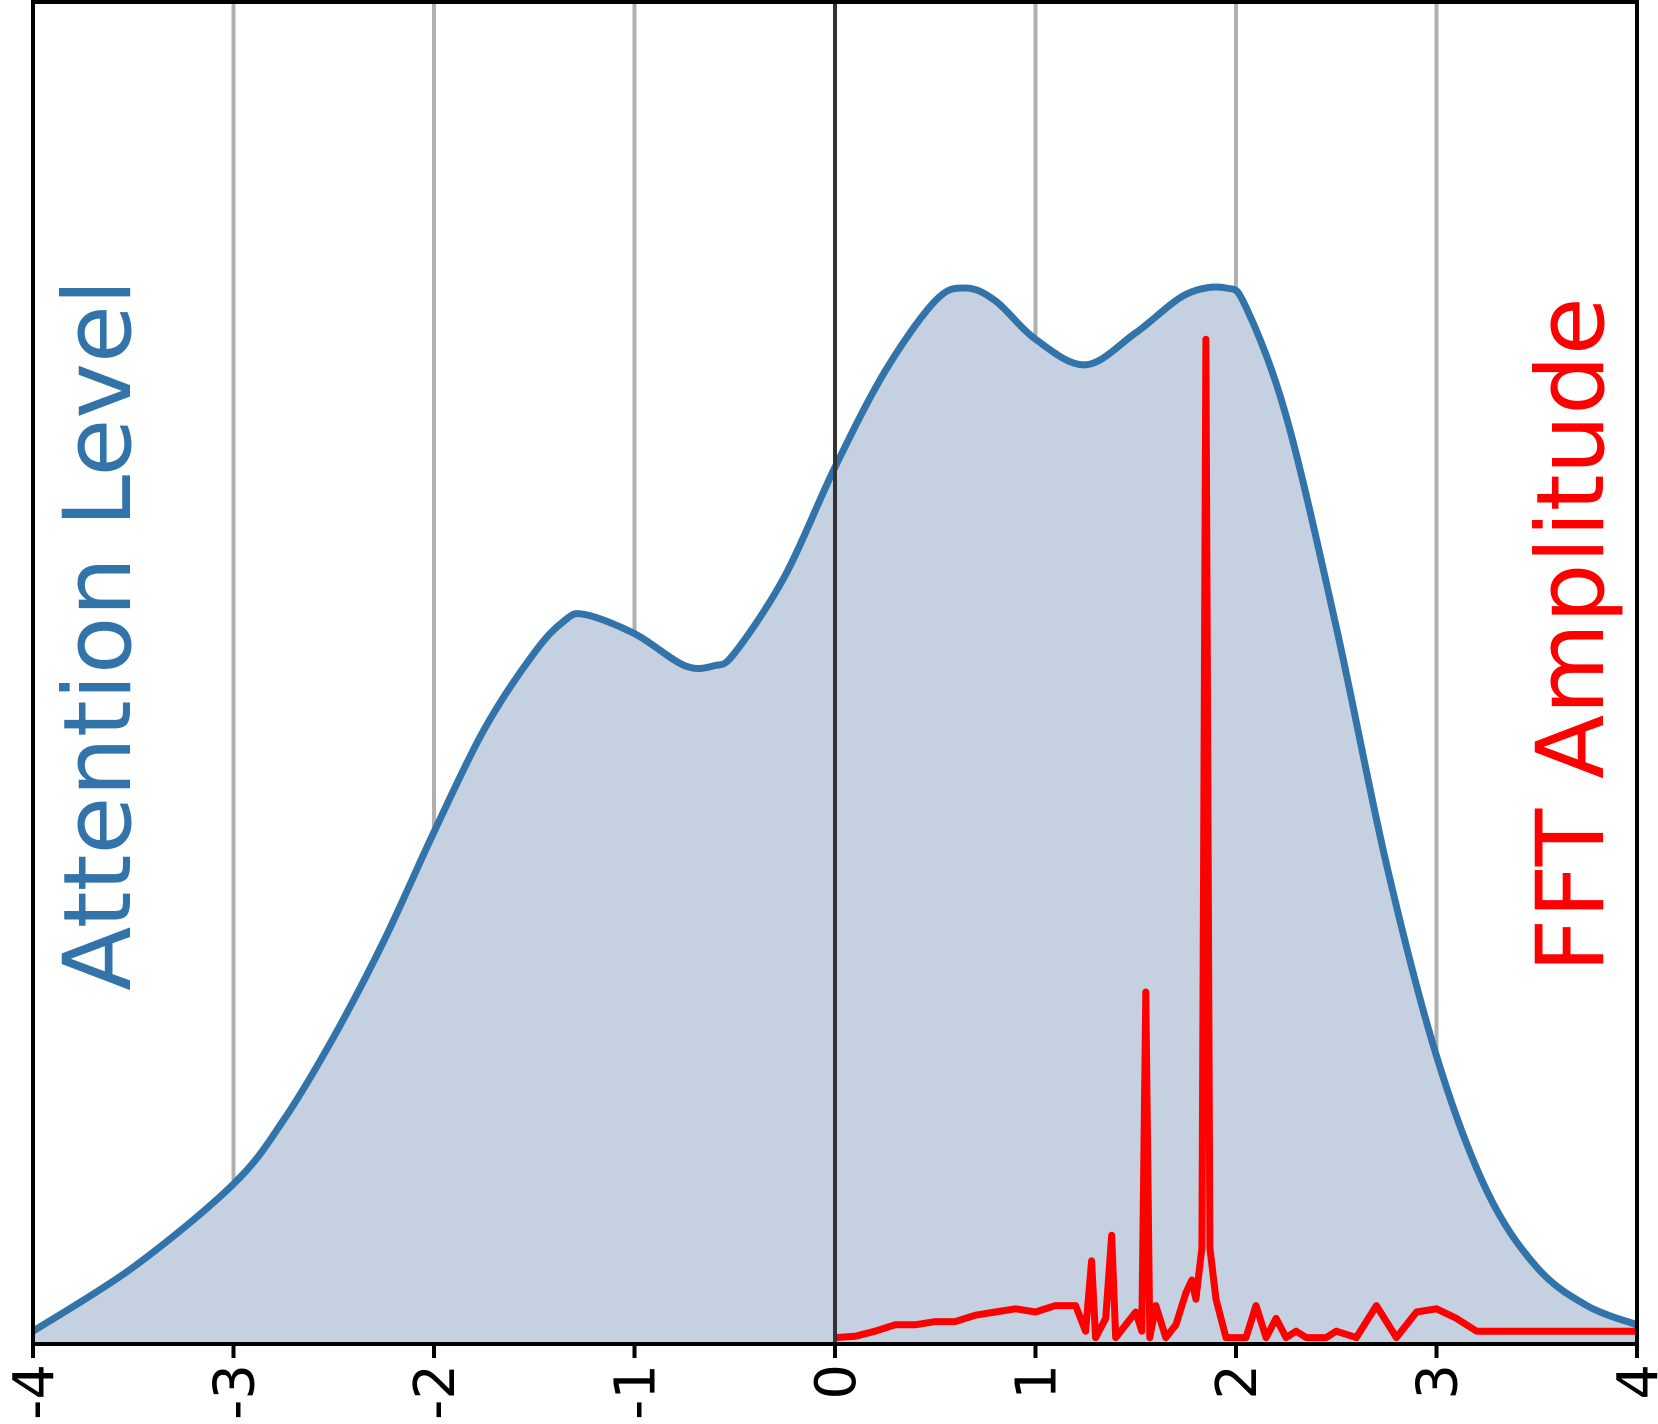 Image resolution: width=1658 pixels, height=1424 pixels. Describe the element at coordinates (1571, 635) in the screenshot. I see `right-axis-label: FFT Amplitude` at that location.